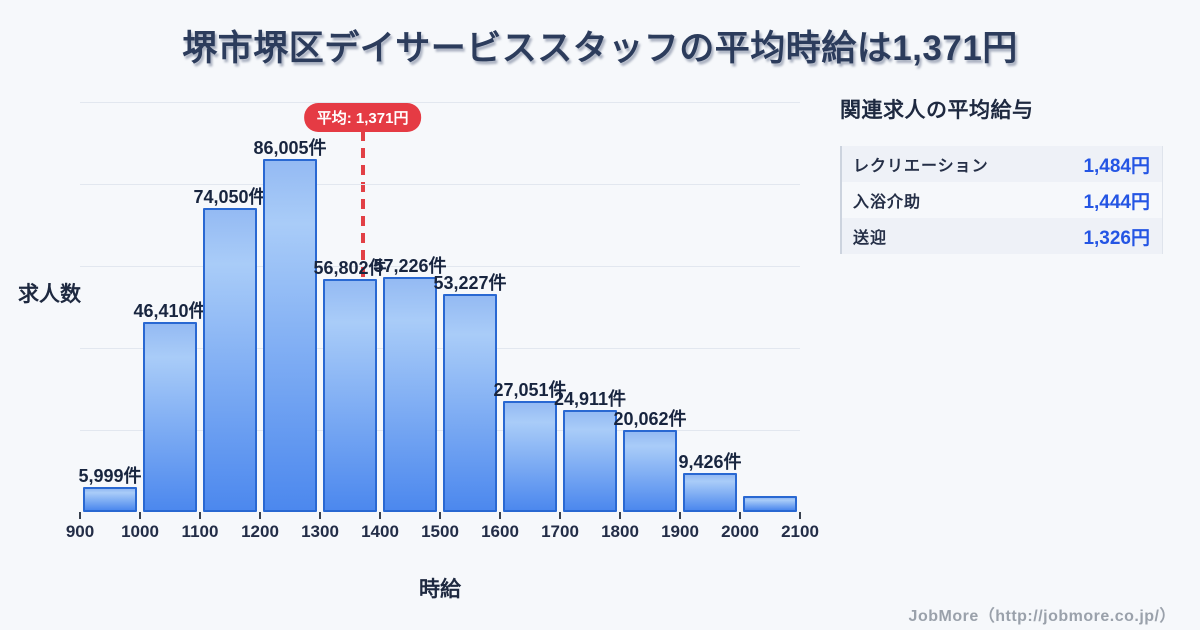 Image resolution: width=1200 pixels, height=630 pixels. What do you see at coordinates (800, 531) in the screenshot?
I see `x-tick-label: 2100` at bounding box center [800, 531].